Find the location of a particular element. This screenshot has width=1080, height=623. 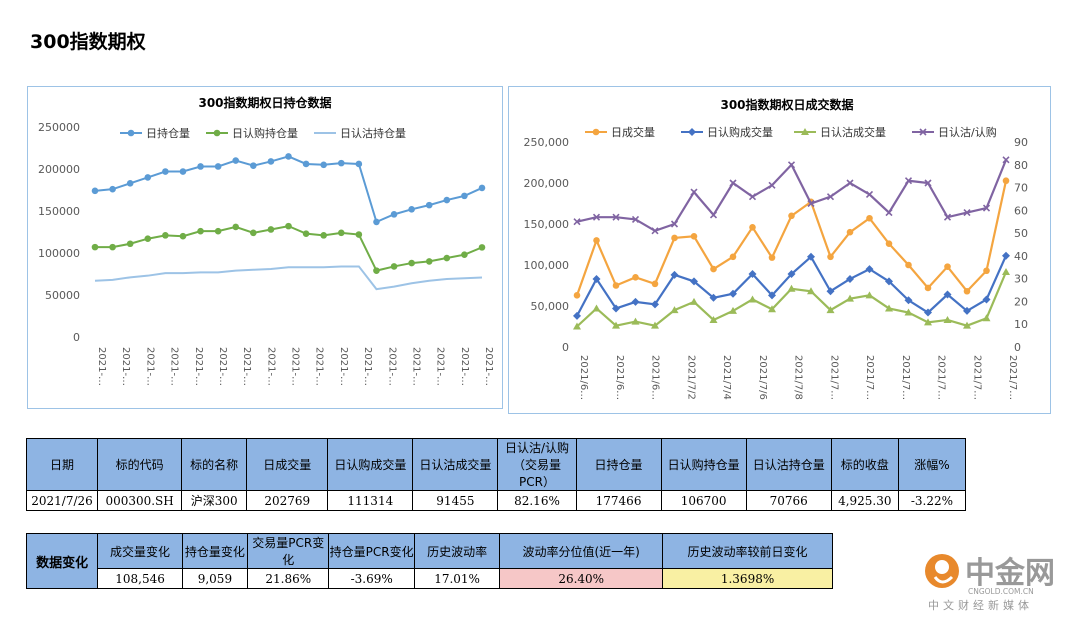

cell-put-volume: 91455 is located at coordinates (455, 500).